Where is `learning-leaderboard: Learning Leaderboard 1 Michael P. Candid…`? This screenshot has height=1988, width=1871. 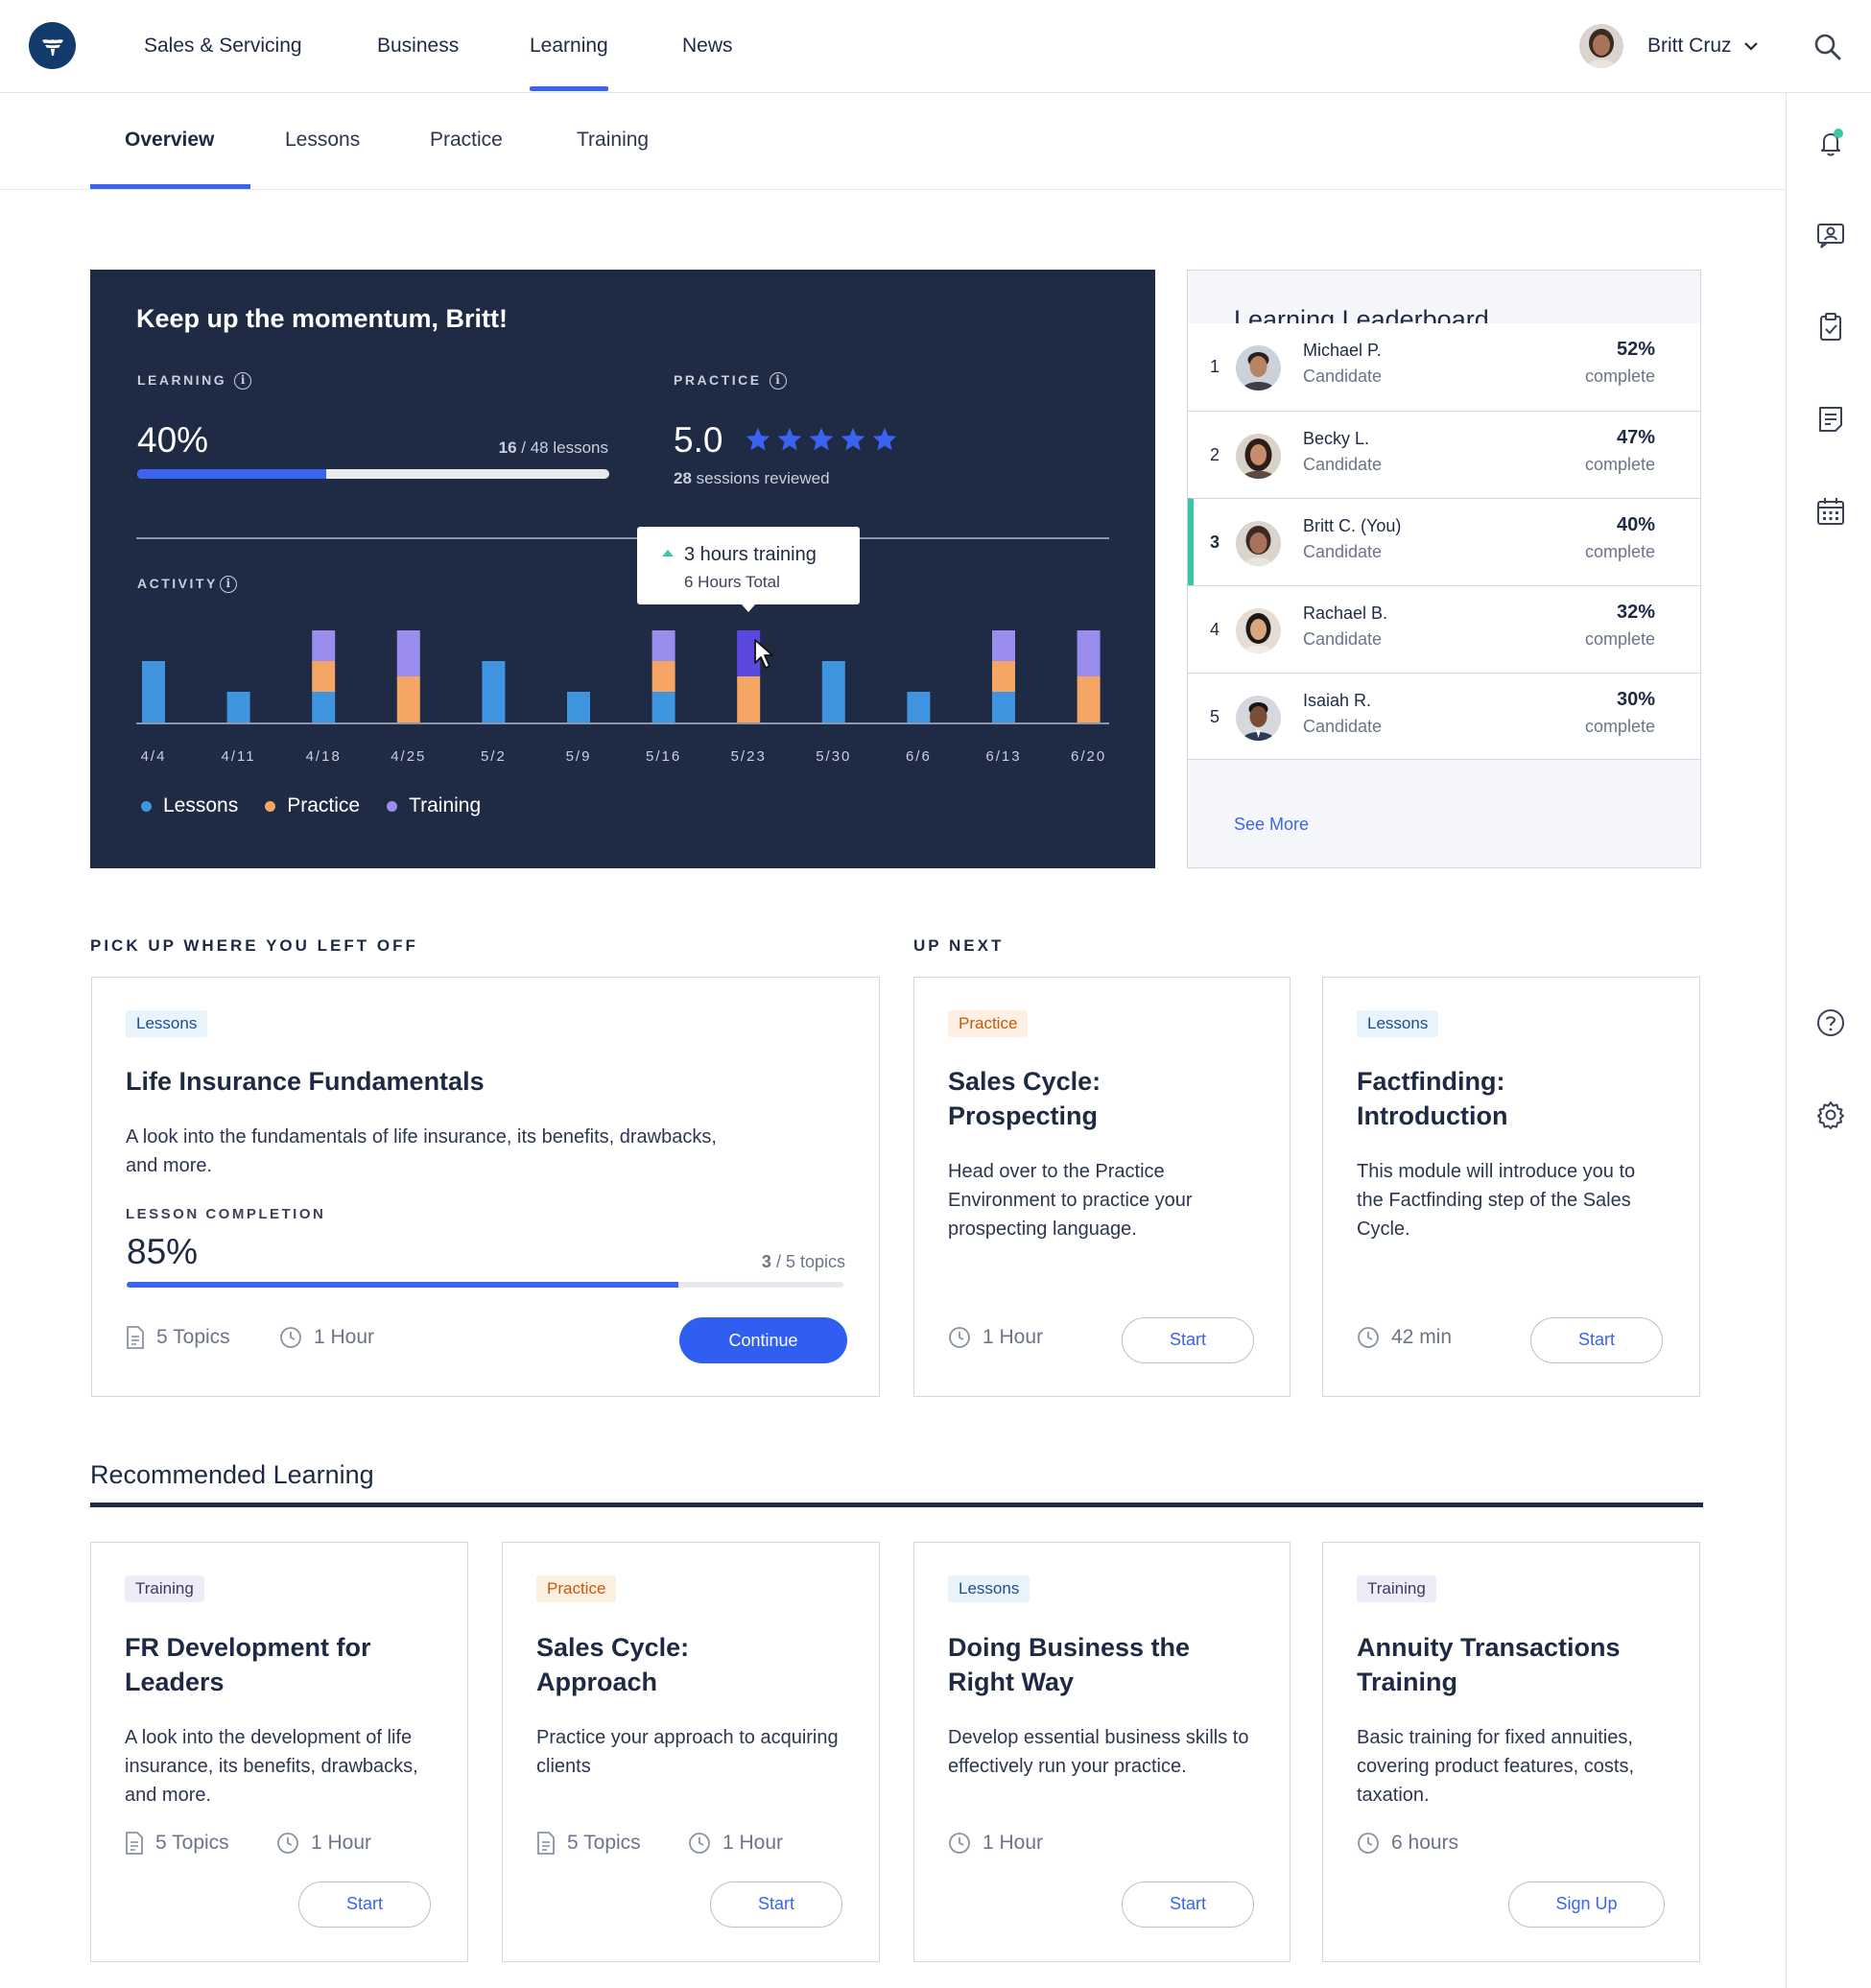
learning-leaderboard: Learning Leaderboard 1 Michael P. Candid… is located at coordinates (1444, 569).